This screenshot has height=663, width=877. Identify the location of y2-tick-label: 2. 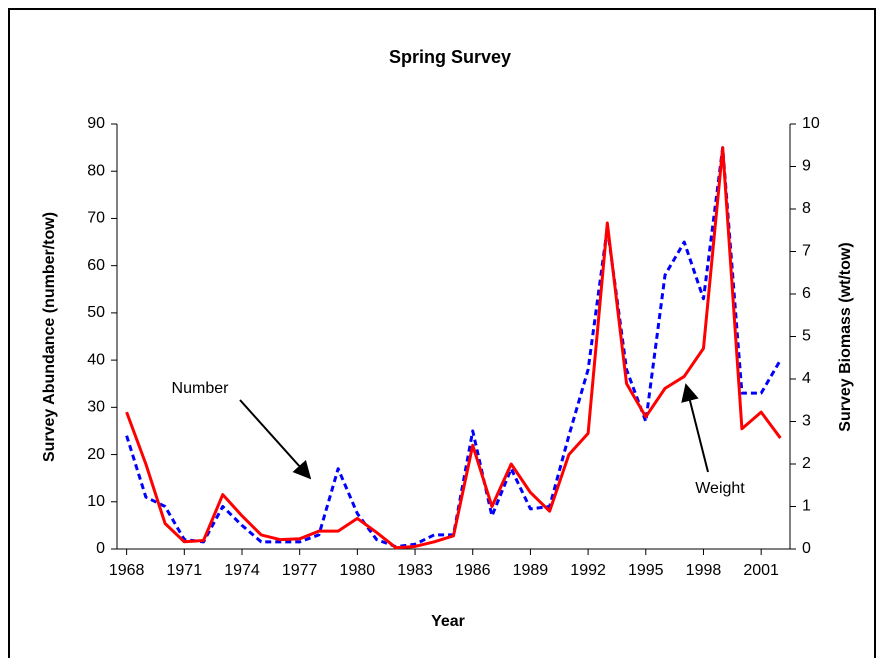
(806, 463).